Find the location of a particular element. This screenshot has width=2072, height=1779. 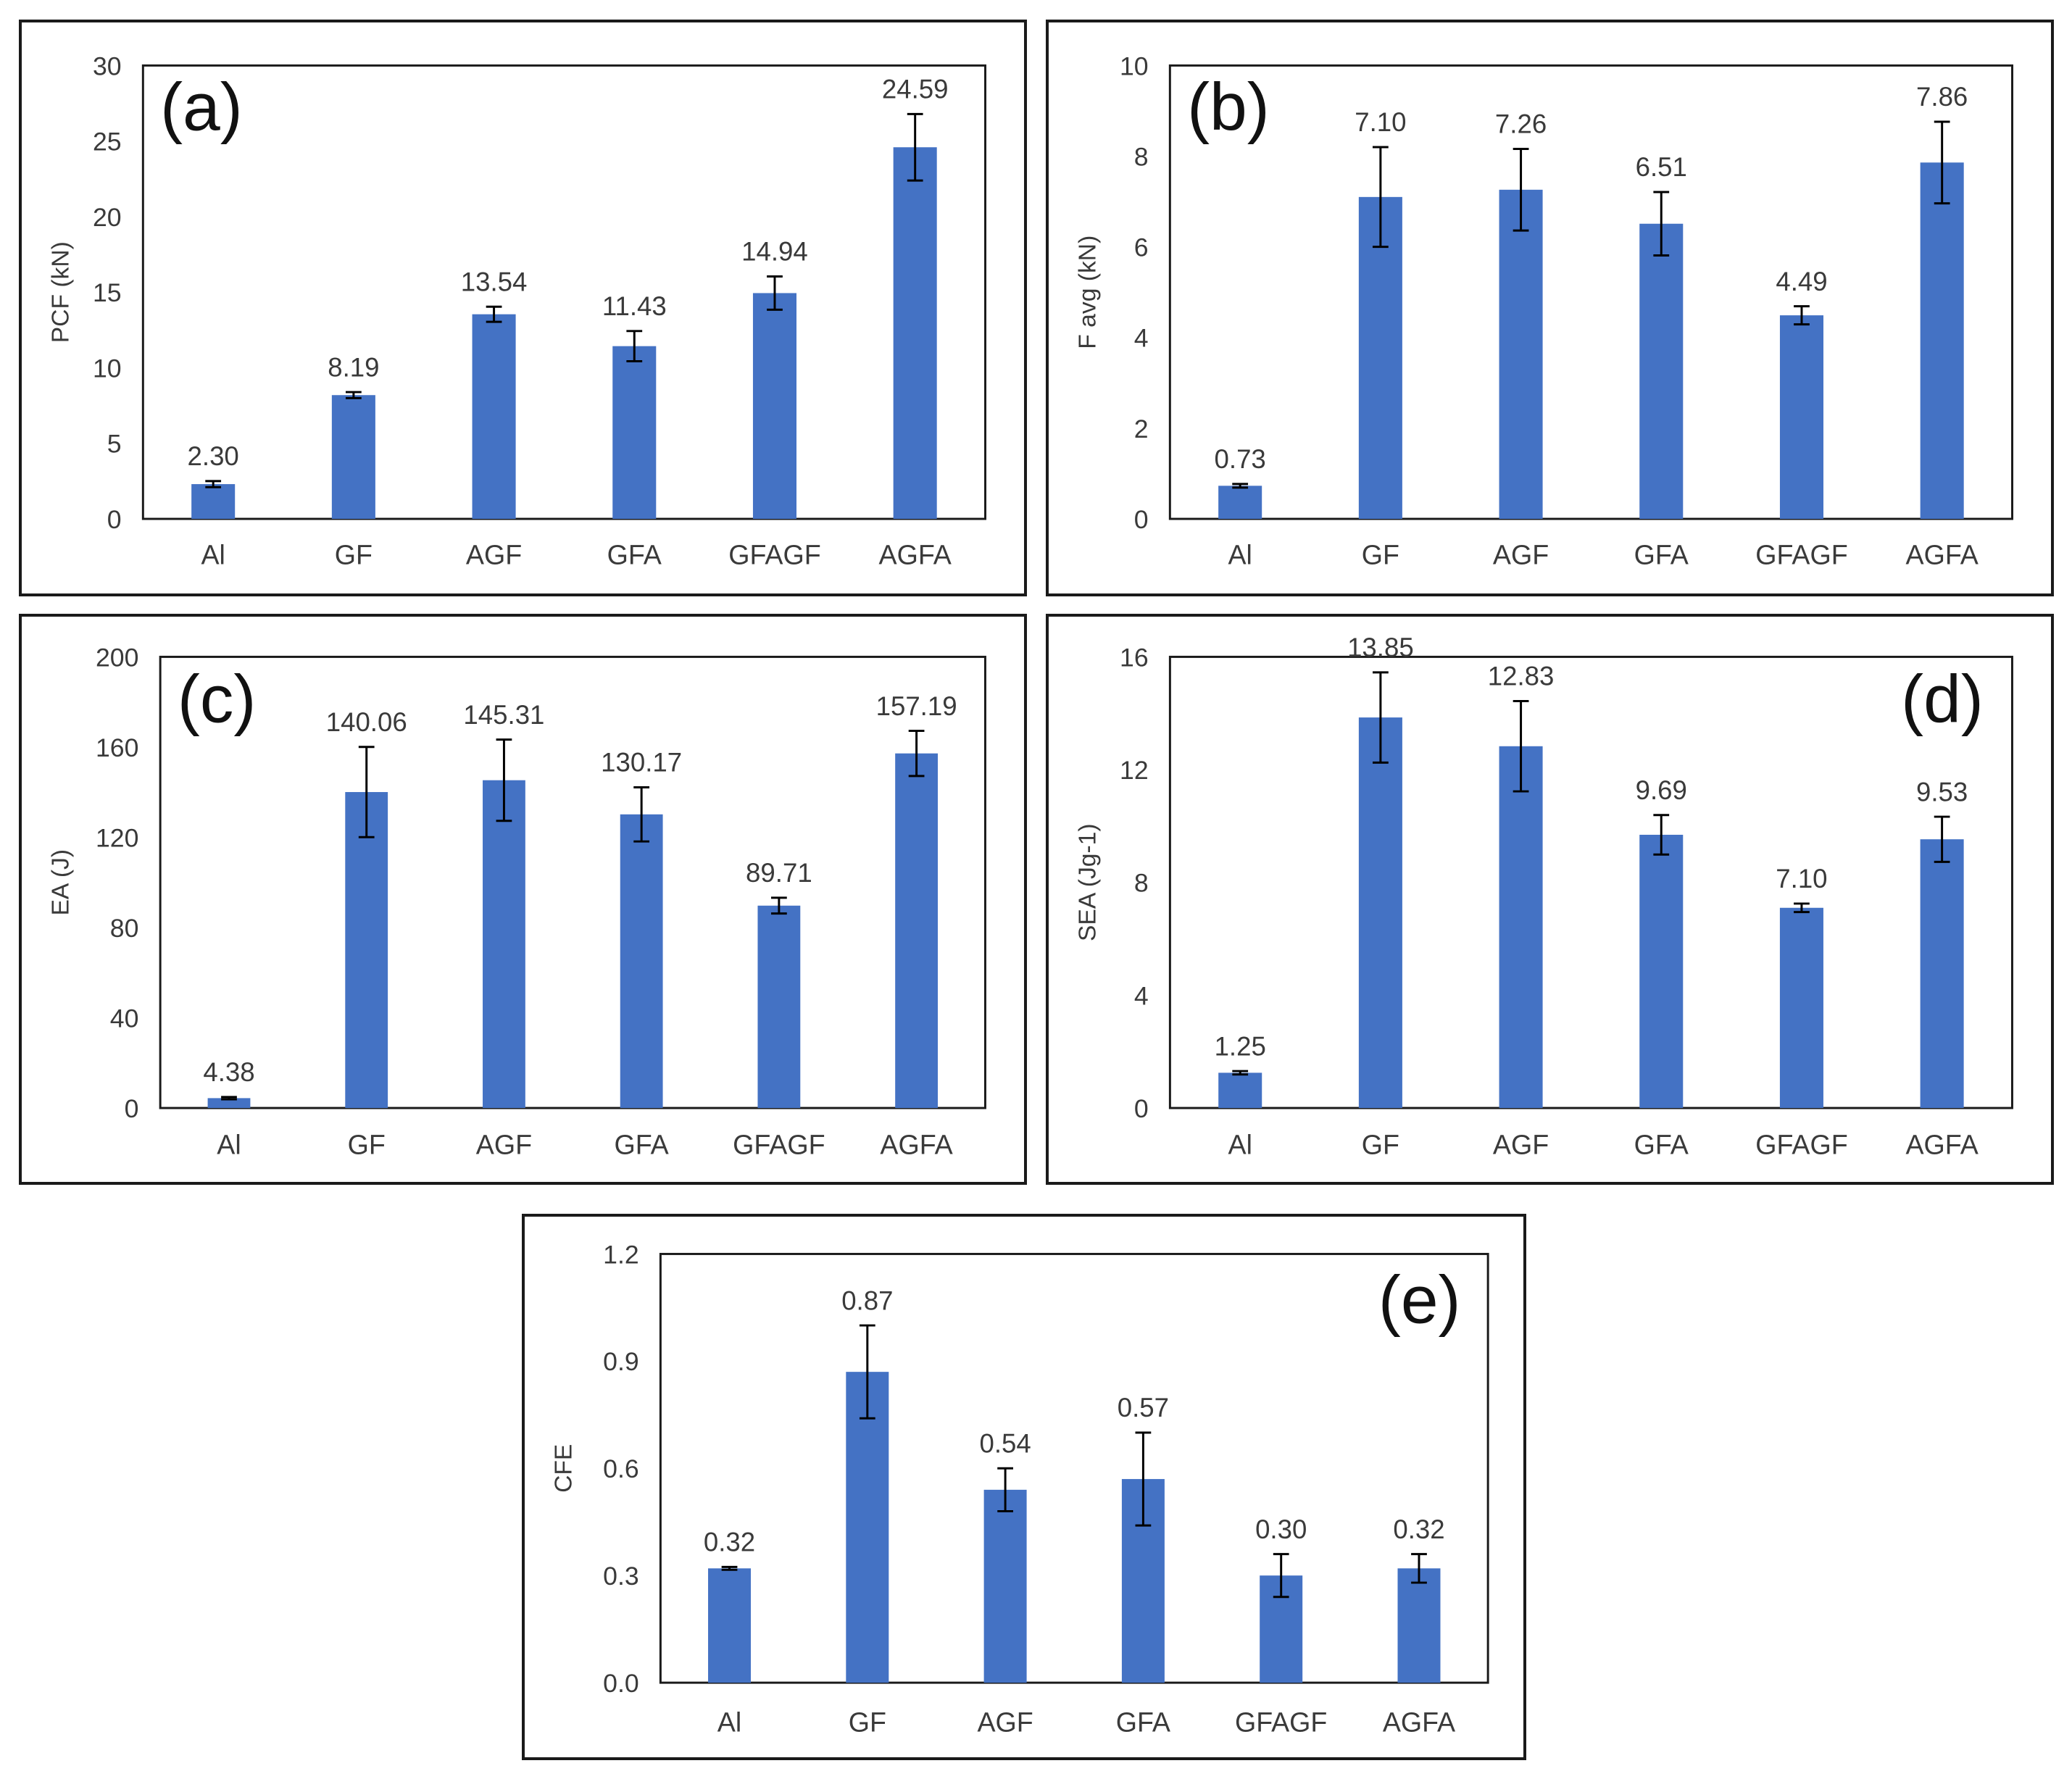

panel-label: (b) is located at coordinates (1228, 106).